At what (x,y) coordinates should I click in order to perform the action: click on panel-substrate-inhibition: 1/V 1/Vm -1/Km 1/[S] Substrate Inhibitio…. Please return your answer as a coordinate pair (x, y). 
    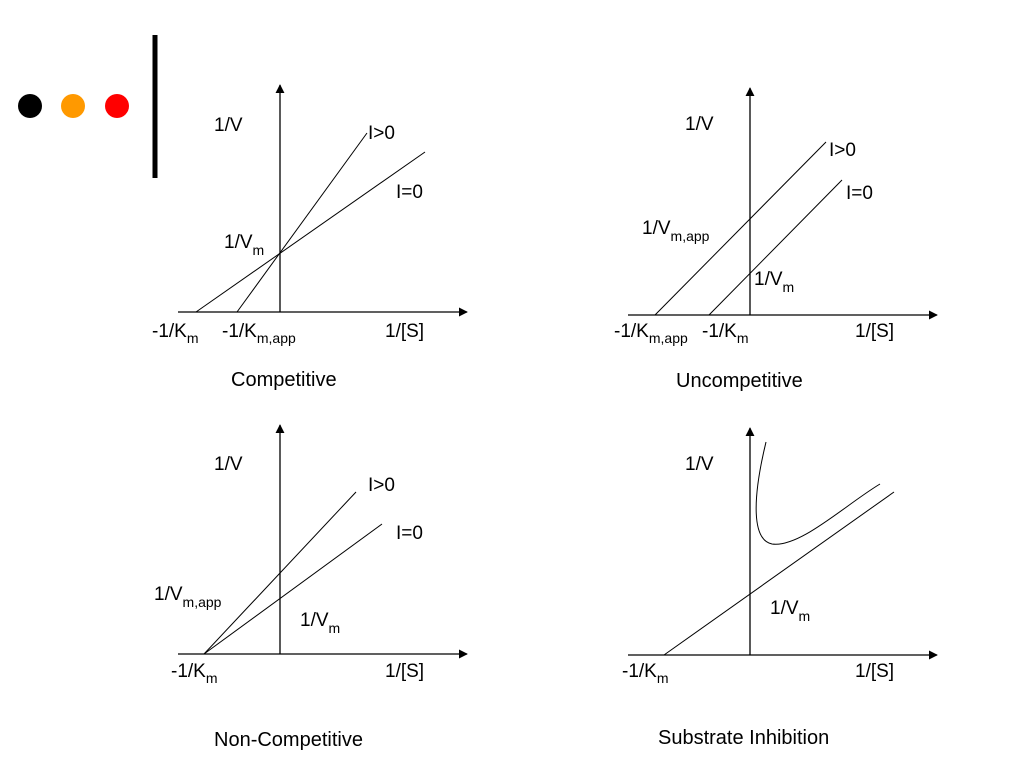
    Looking at the image, I should click on (780, 588).